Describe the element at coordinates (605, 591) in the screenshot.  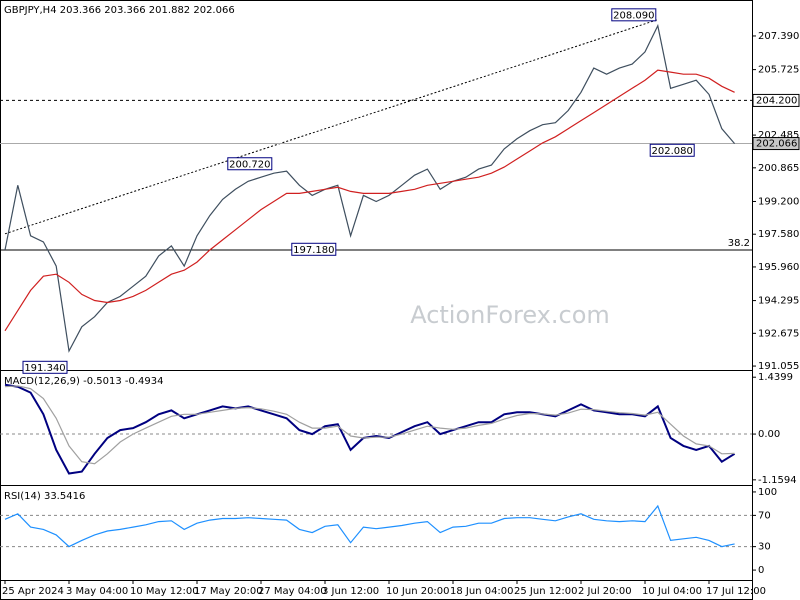
I see `x-tick-label: 2 Jul 20:00` at that location.